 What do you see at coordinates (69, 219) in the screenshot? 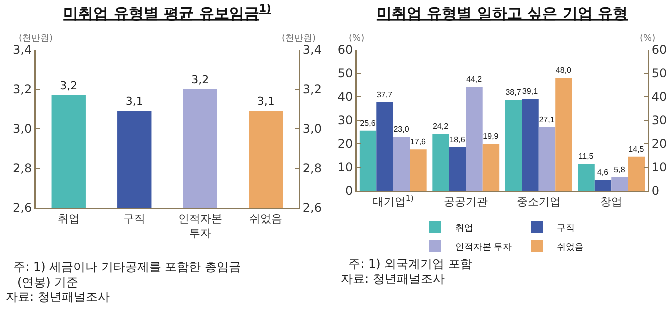
I see `x-tick-label: 취업` at bounding box center [69, 219].